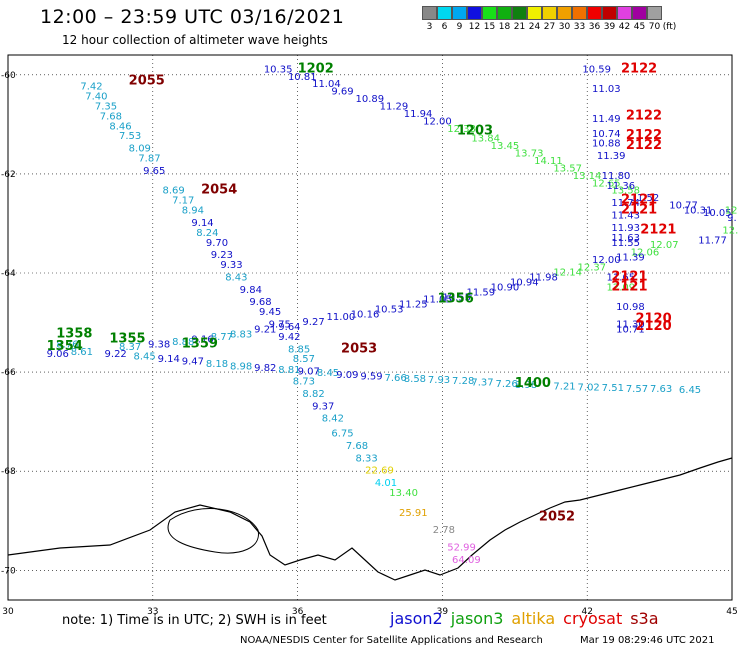 Image resolution: width=740 pixels, height=650 pixels. I want to click on swh-value-label: 9.69, so click(342, 92).